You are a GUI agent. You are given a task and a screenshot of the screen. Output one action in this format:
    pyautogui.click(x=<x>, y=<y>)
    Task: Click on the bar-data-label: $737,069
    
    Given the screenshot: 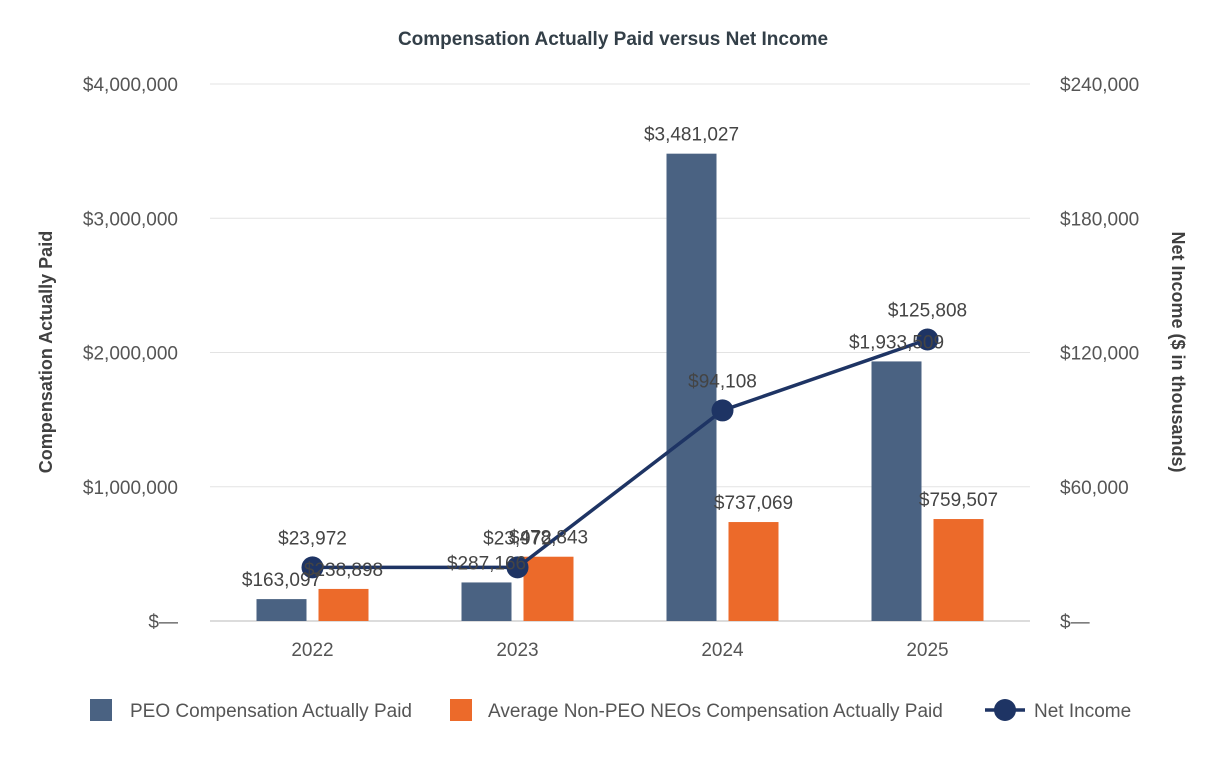 What is the action you would take?
    pyautogui.click(x=753, y=503)
    